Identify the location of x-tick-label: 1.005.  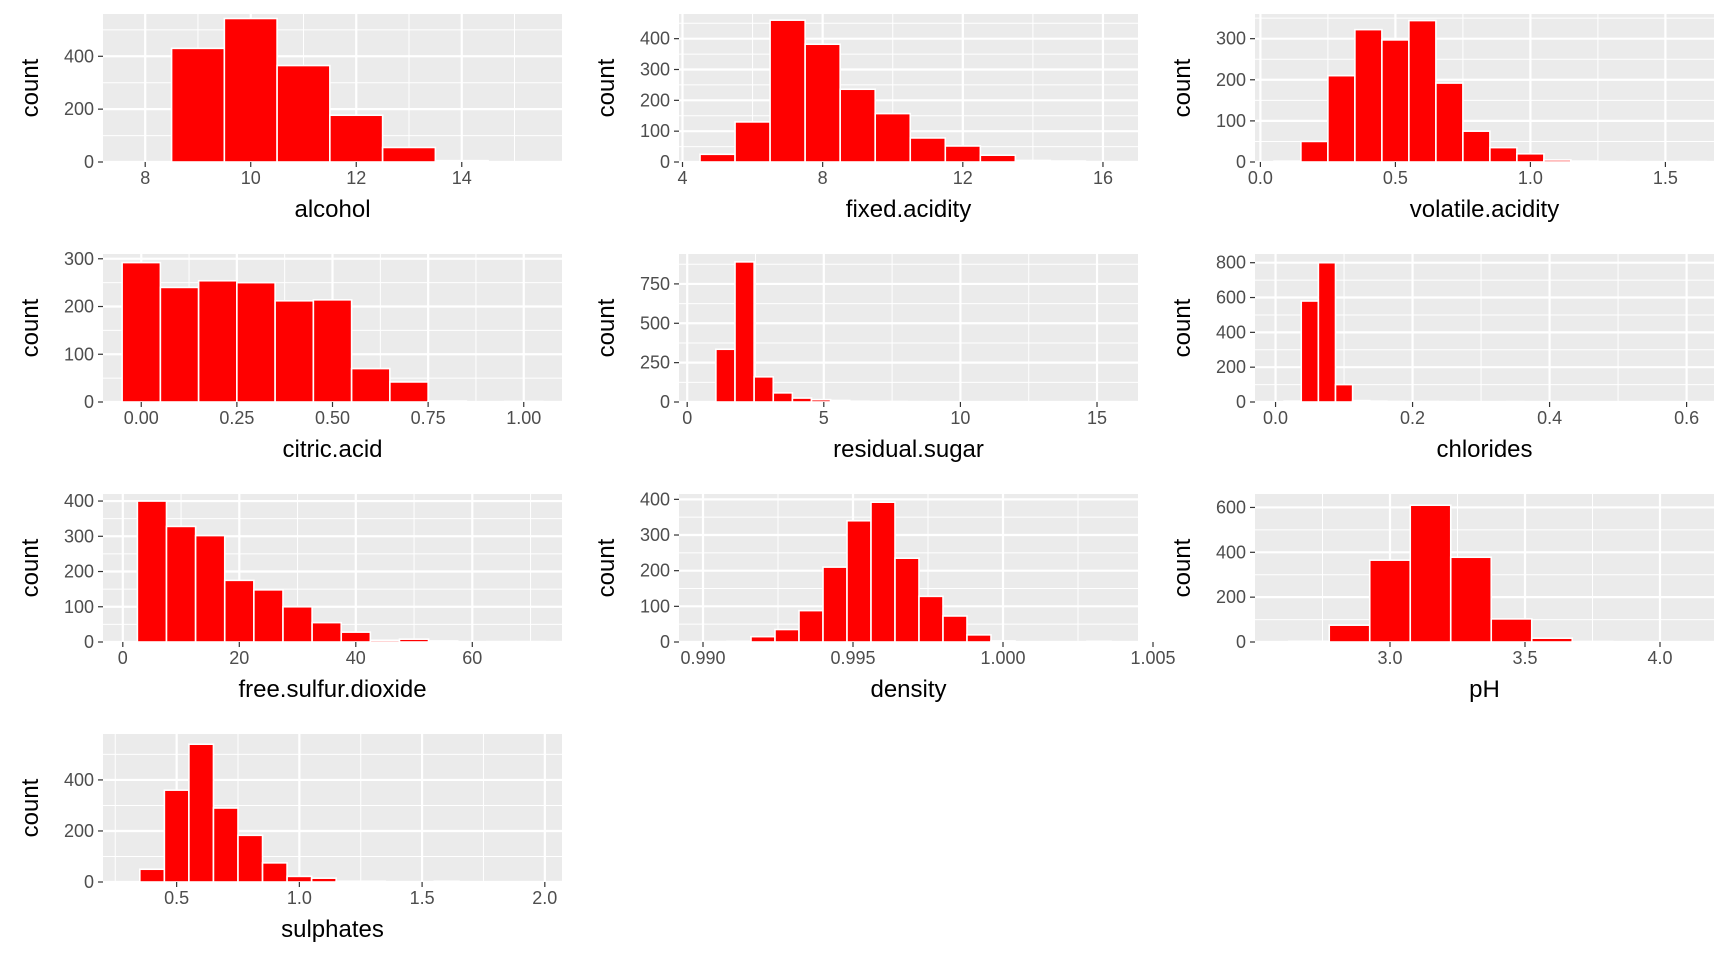
(1152, 658).